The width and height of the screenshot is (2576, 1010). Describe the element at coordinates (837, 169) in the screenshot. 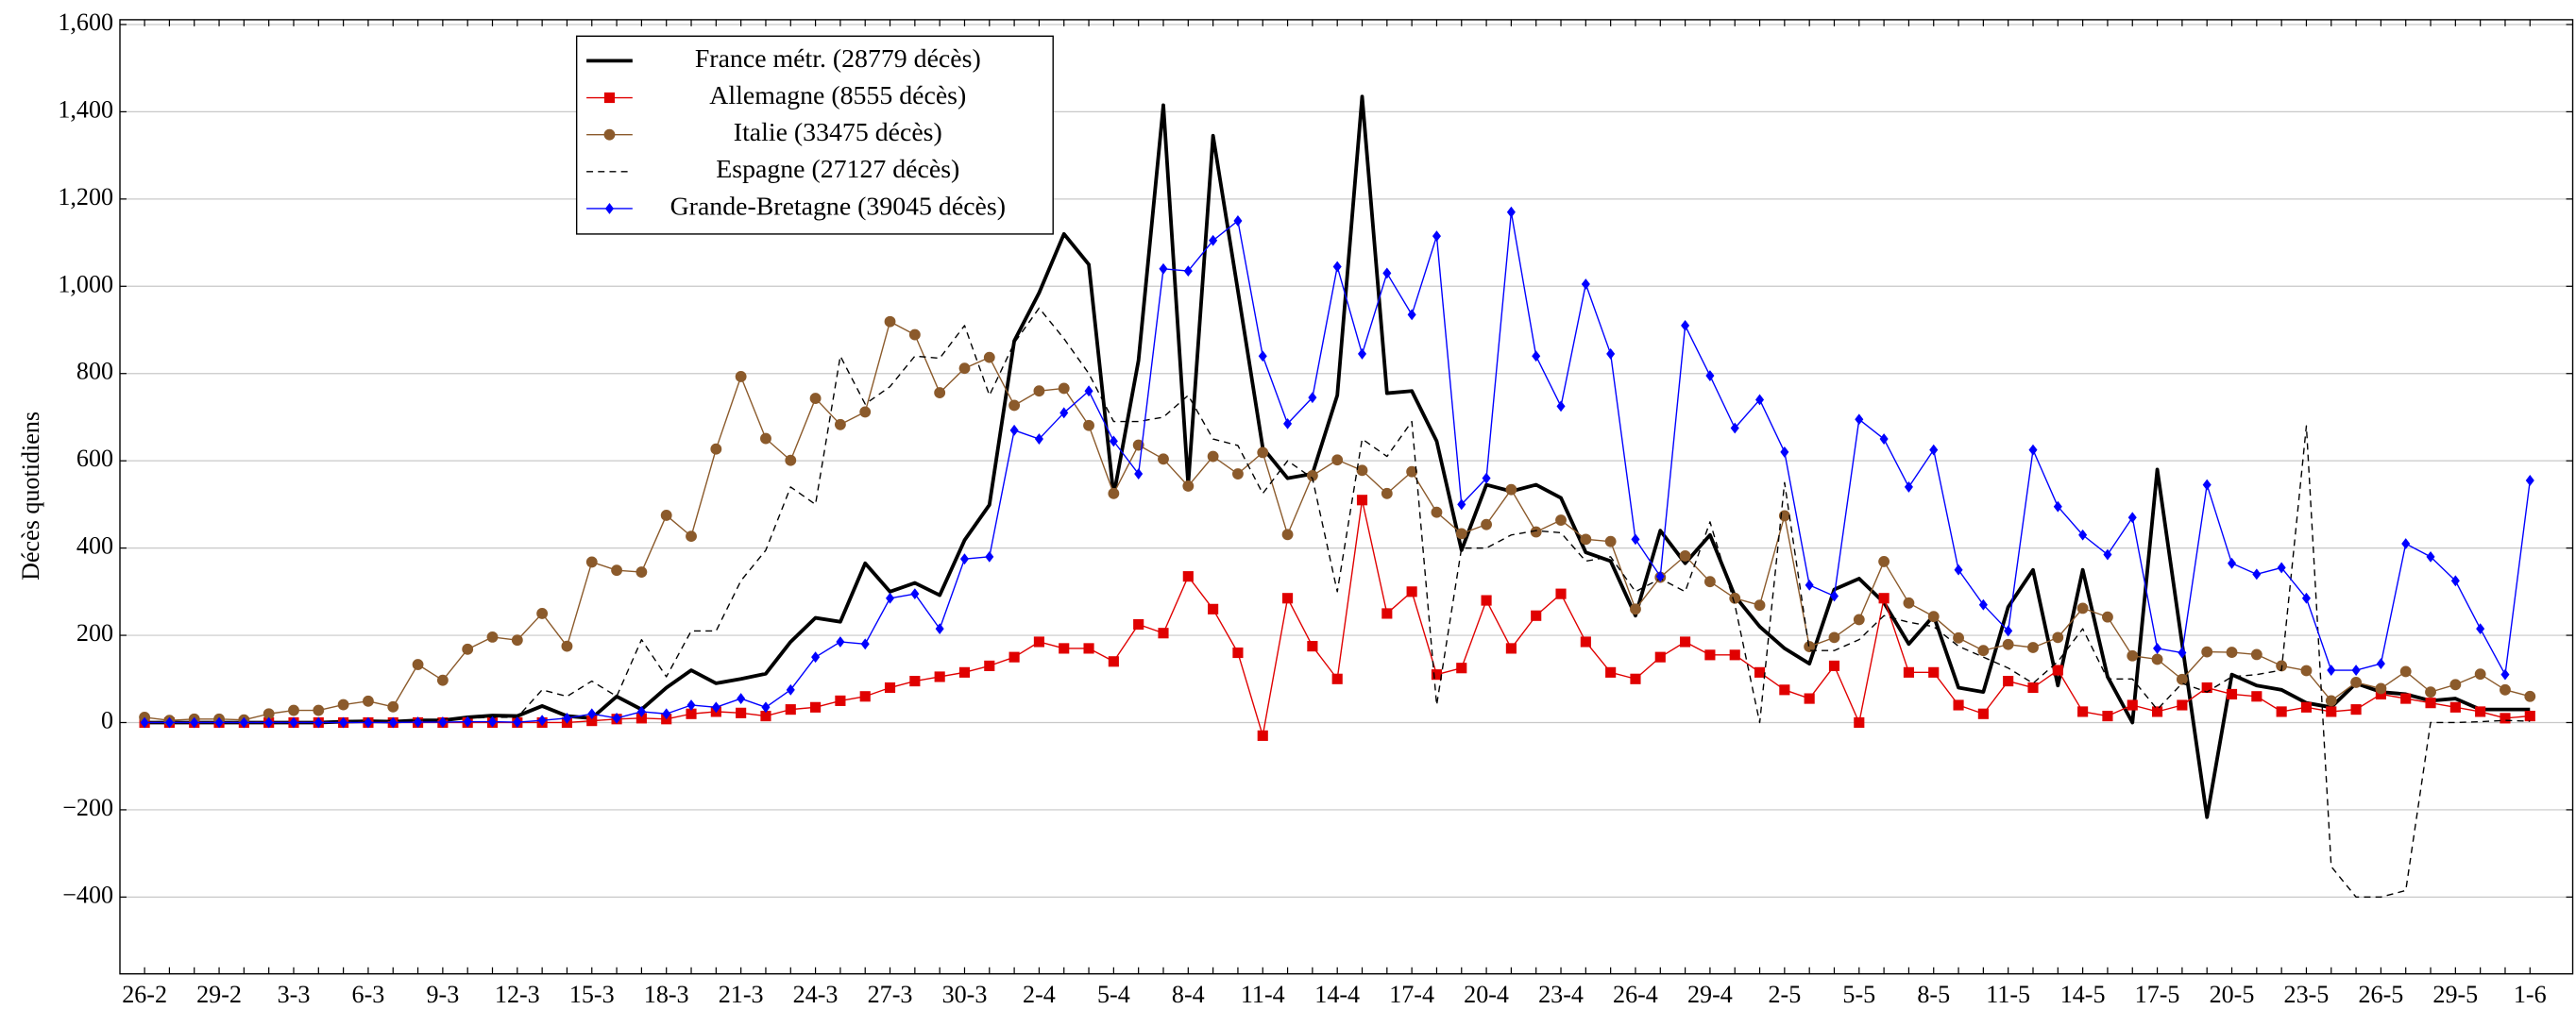

I see `legend-label: Espagne (27127 décès)` at that location.